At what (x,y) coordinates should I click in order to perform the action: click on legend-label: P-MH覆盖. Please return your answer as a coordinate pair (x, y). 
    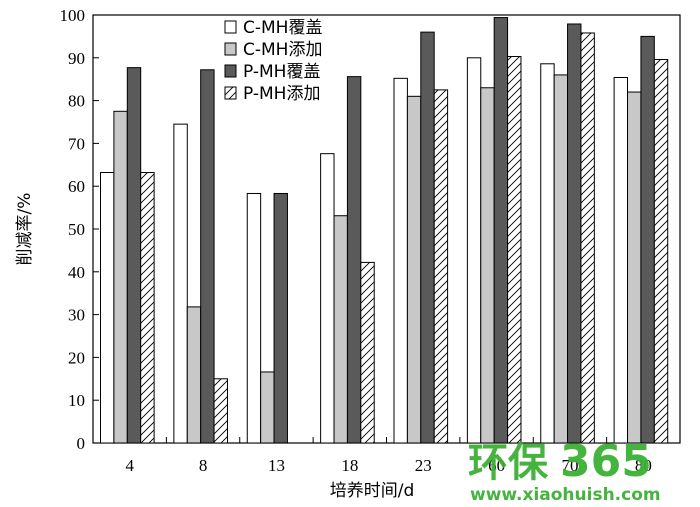
    Looking at the image, I should click on (281, 72).